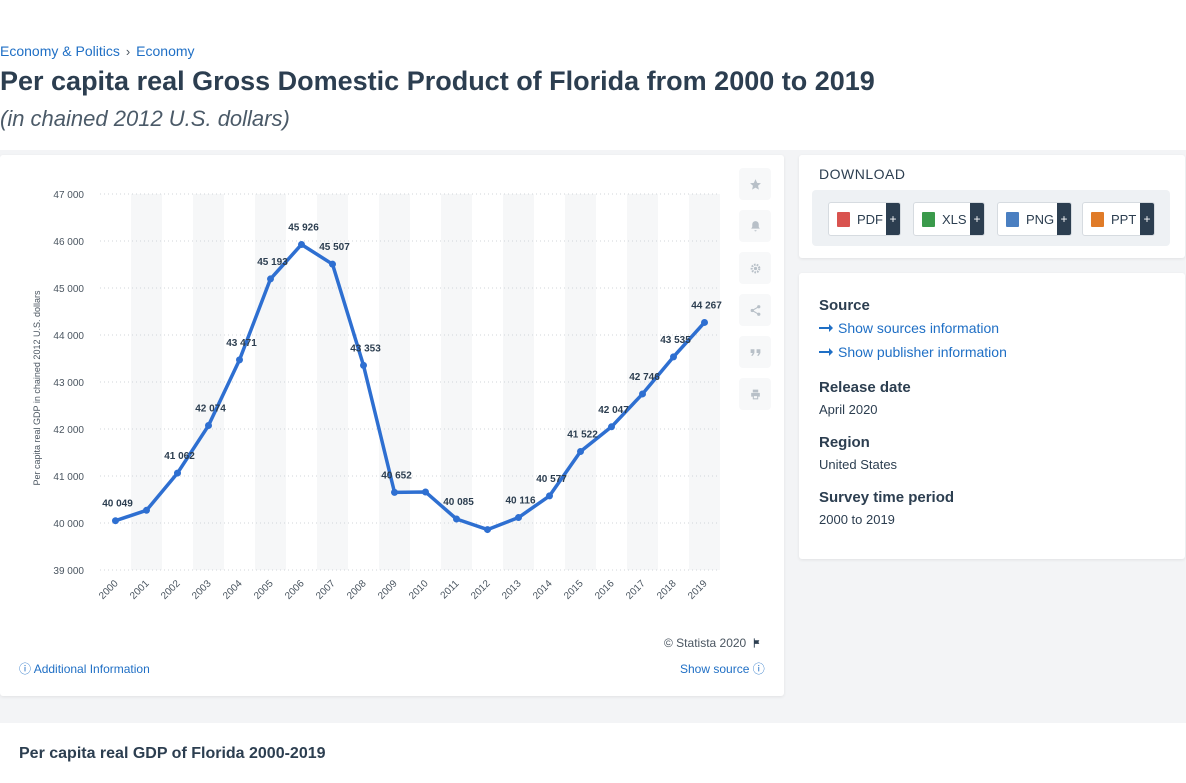 The image size is (1186, 783). What do you see at coordinates (68, 524) in the screenshot?
I see `y-tick-label: 40 000` at bounding box center [68, 524].